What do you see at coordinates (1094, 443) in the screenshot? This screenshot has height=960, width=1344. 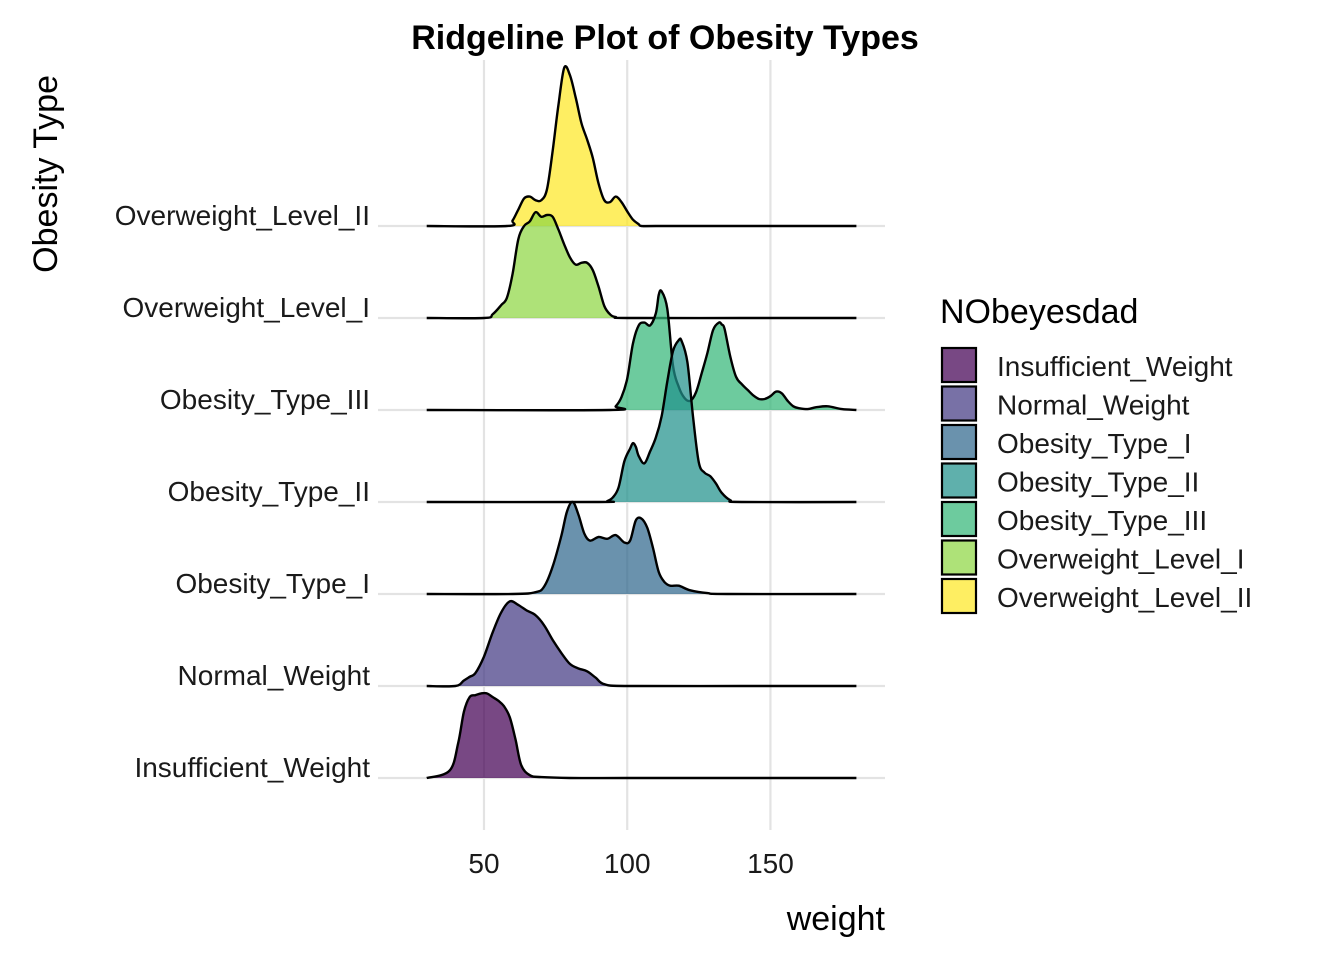 I see `legend-label: Obesity_Type_I` at bounding box center [1094, 443].